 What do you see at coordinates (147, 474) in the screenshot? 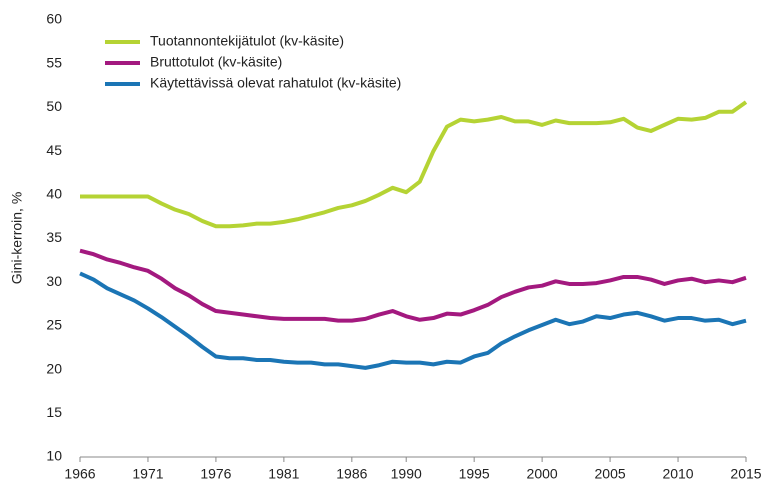
I see `x-tick-label: 1971` at bounding box center [147, 474].